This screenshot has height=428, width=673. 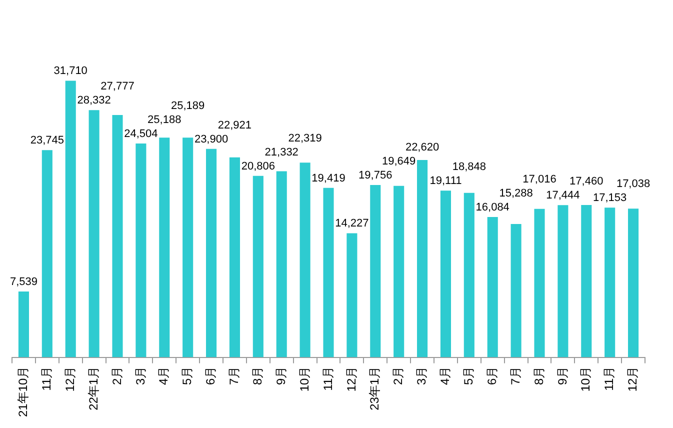 What do you see at coordinates (633, 184) in the screenshot?
I see `data-label: 17,038` at bounding box center [633, 184].